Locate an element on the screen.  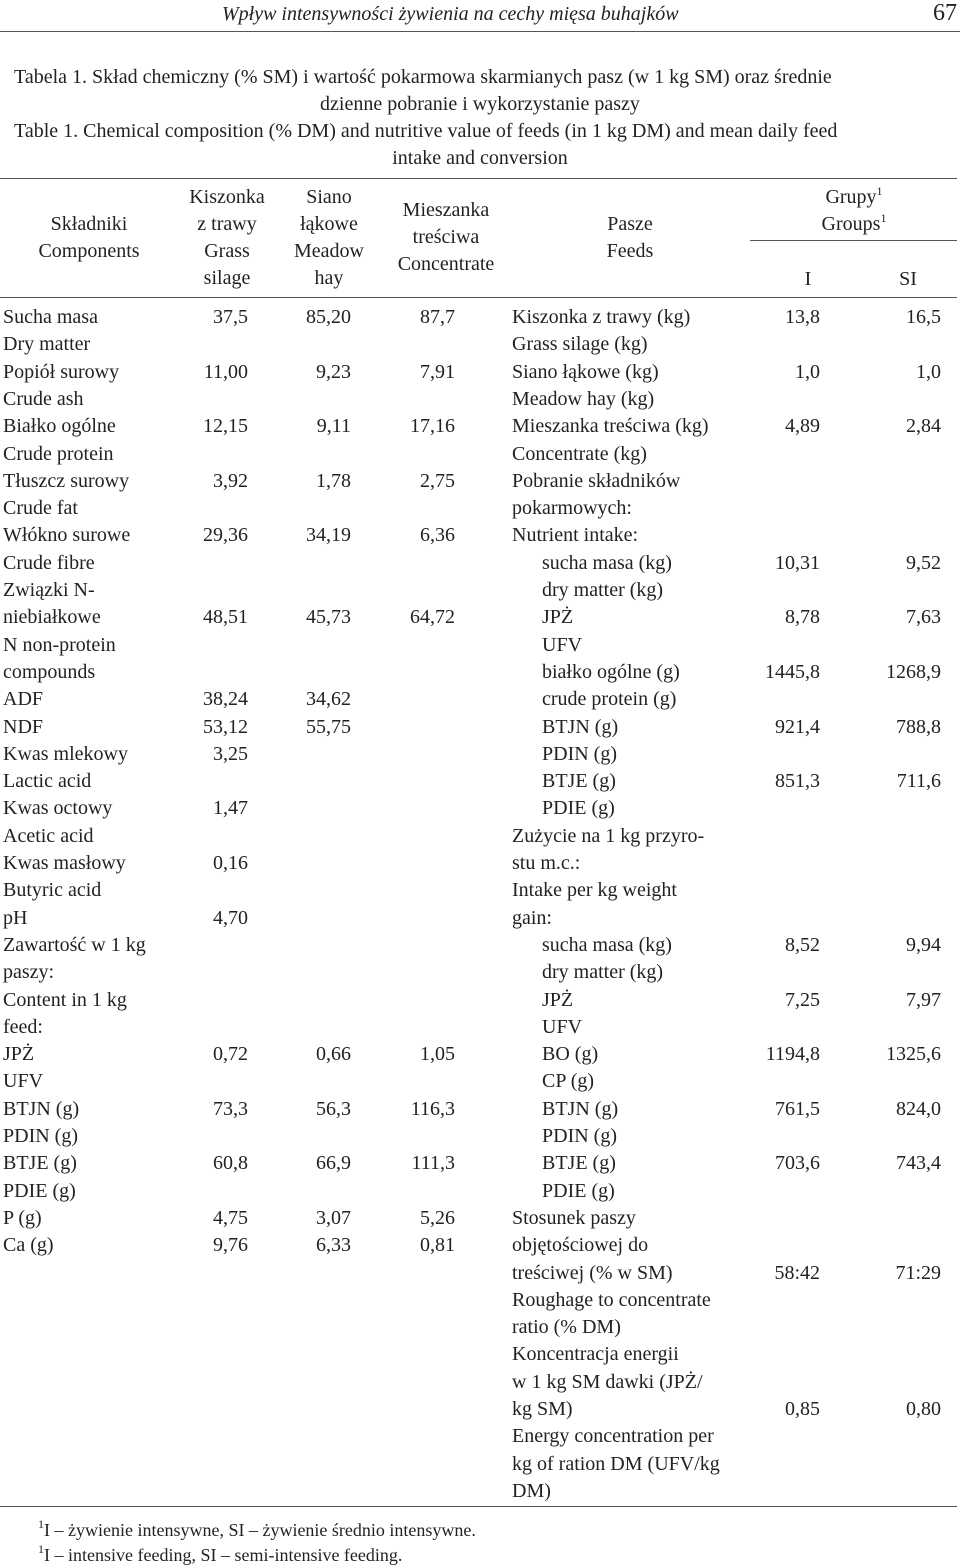
component-label: BTJE (g) is located at coordinates (40, 1163).